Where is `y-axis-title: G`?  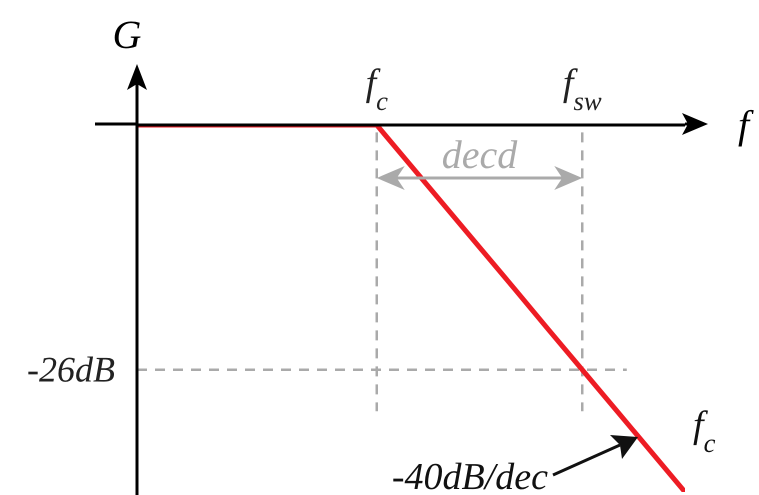
y-axis-title: G is located at coordinates (127, 34).